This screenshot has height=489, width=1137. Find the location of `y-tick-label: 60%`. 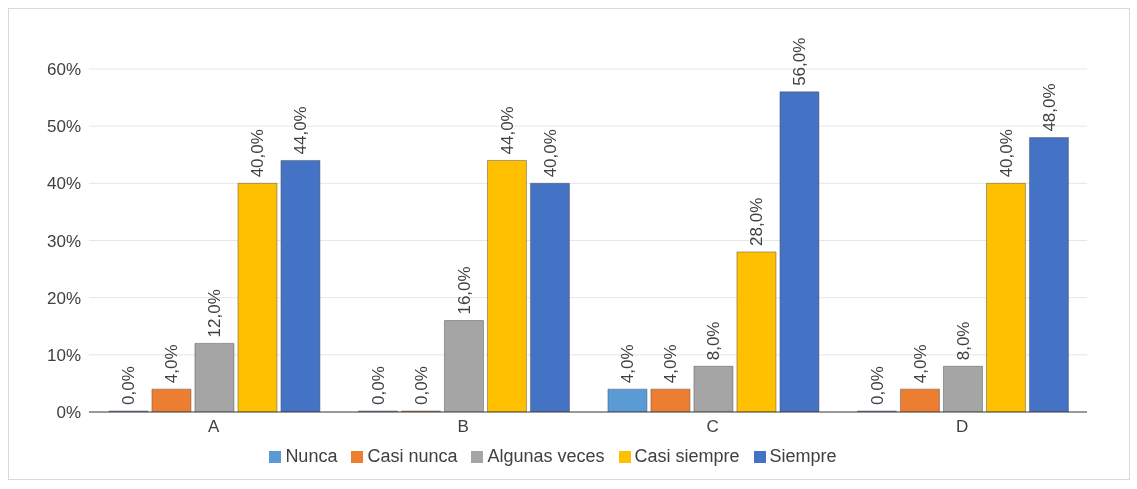

y-tick-label: 60% is located at coordinates (63, 70).